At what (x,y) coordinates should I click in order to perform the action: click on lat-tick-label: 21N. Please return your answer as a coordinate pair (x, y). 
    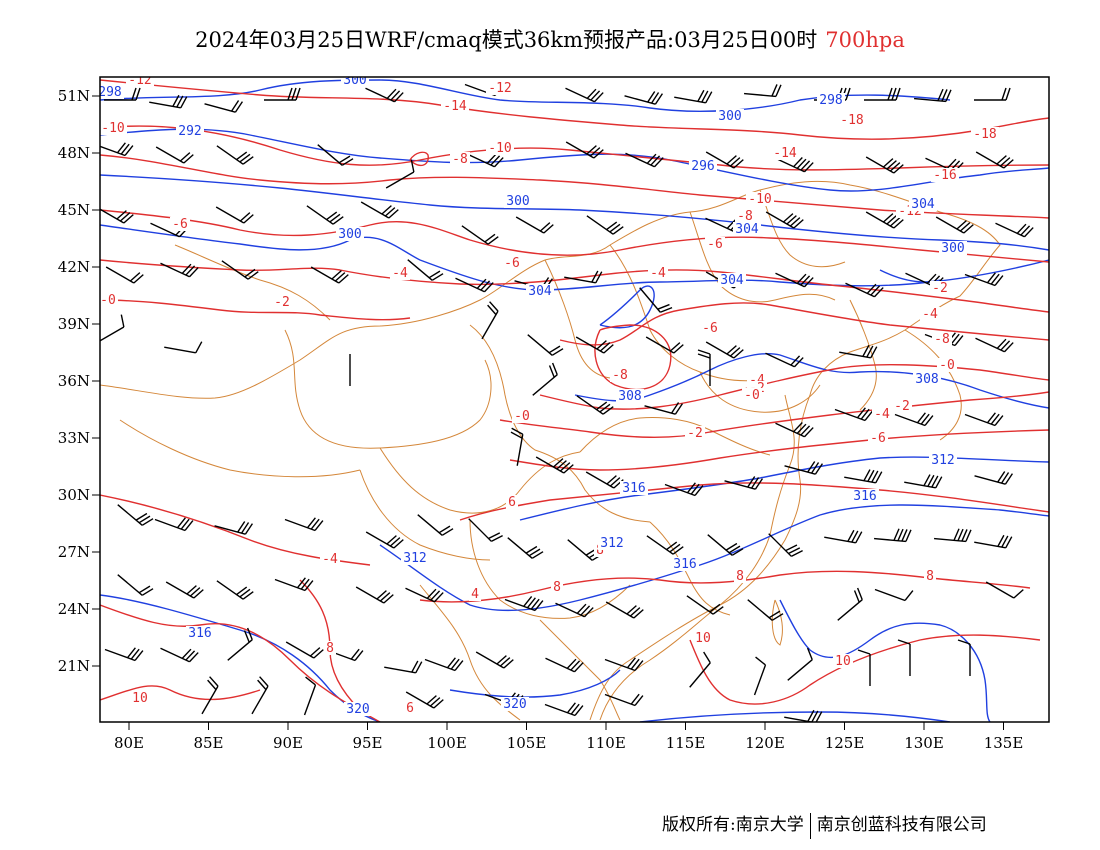
    Looking at the image, I should click on (74, 666).